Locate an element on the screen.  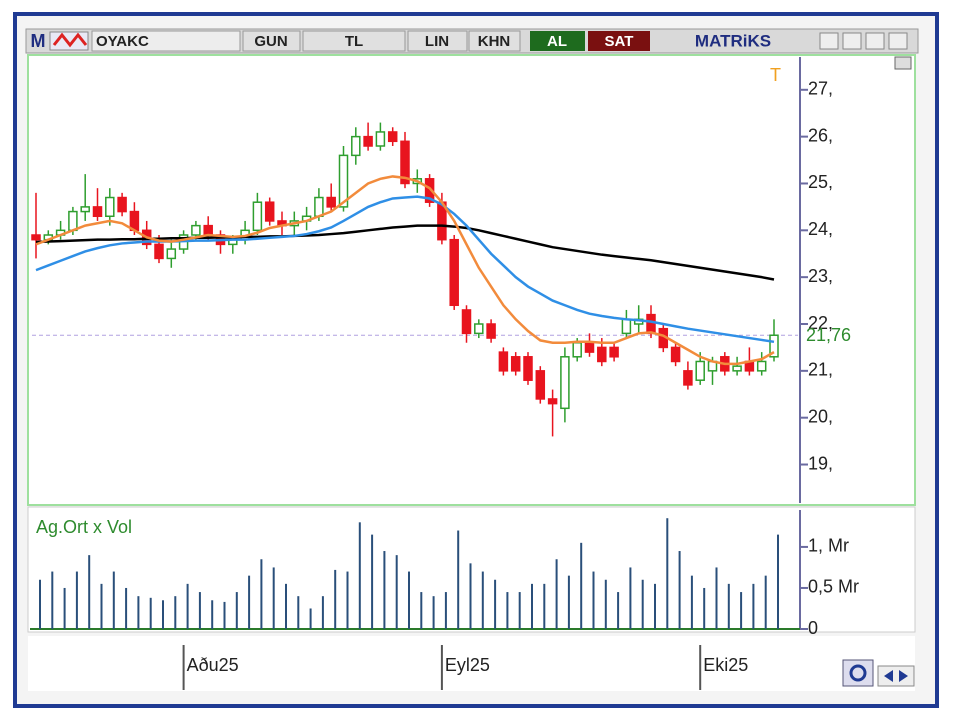
y-tick-label: 21, is located at coordinates (820, 370).